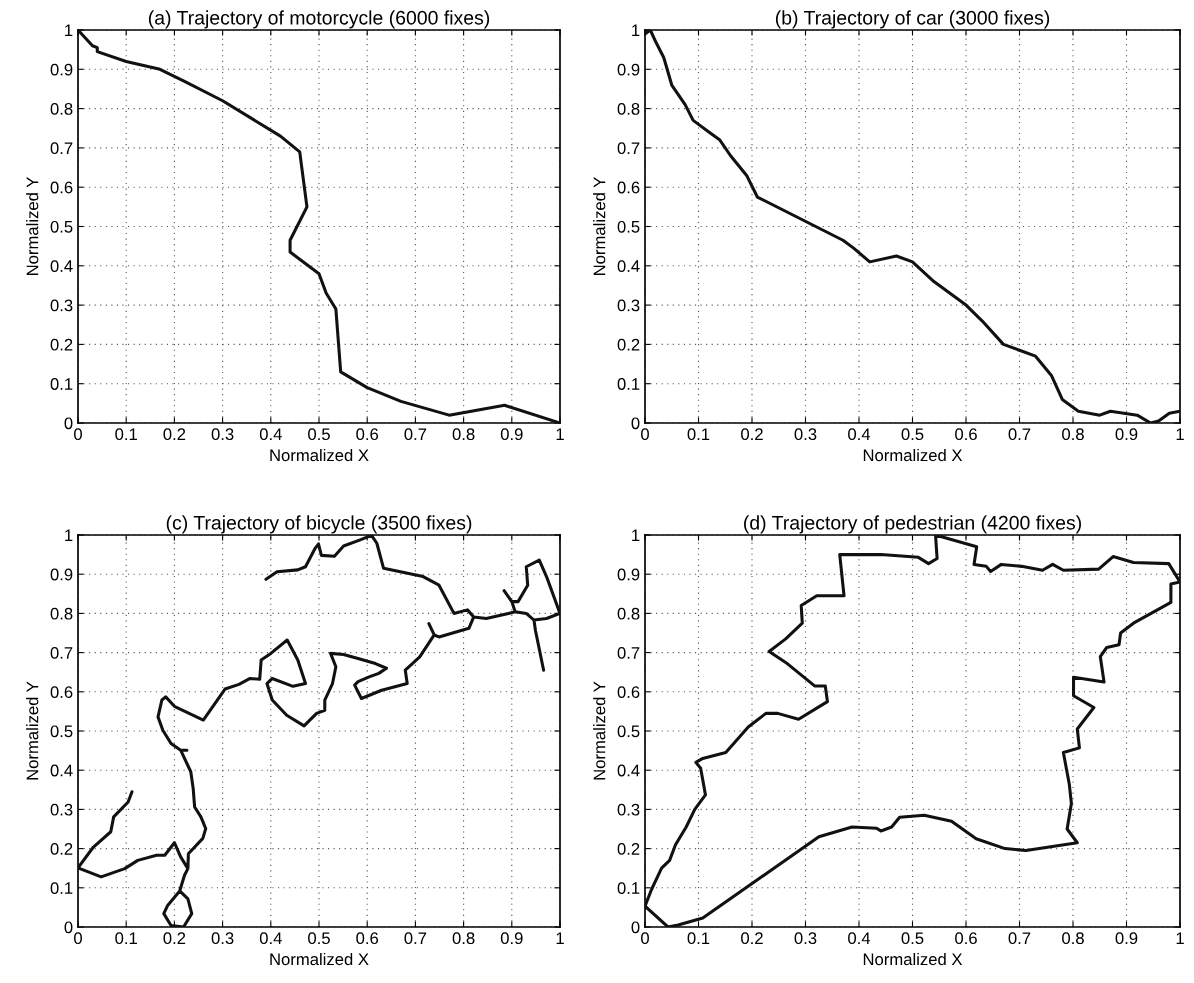 The height and width of the screenshot is (983, 1194). What do you see at coordinates (912, 19) in the screenshot?
I see `chart-title: (b) Trajectory of car (3000 fixes)` at bounding box center [912, 19].